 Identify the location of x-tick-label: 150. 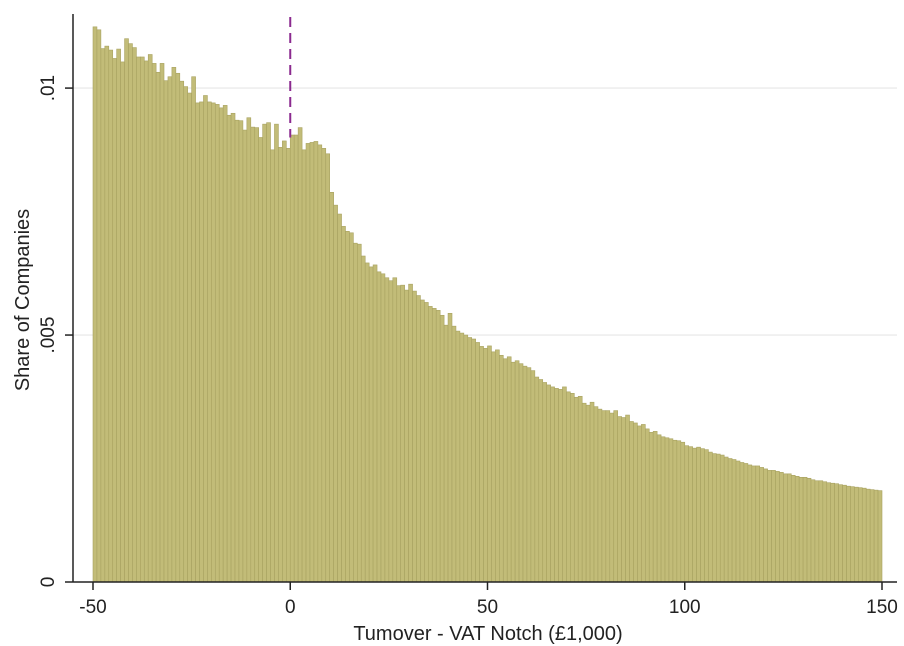
(882, 607).